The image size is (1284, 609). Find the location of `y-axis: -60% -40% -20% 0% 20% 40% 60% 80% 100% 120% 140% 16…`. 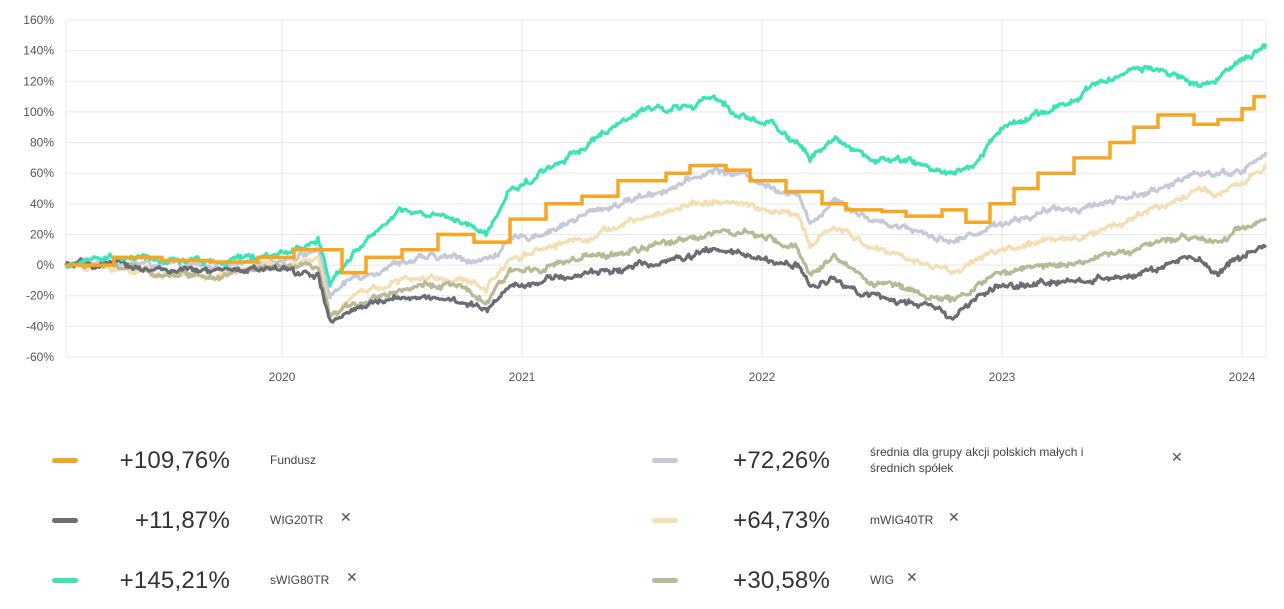

y-axis: -60% -40% -20% 0% 20% 40% 60% 80% 100% 120% 140% 16… is located at coordinates (38, 188).